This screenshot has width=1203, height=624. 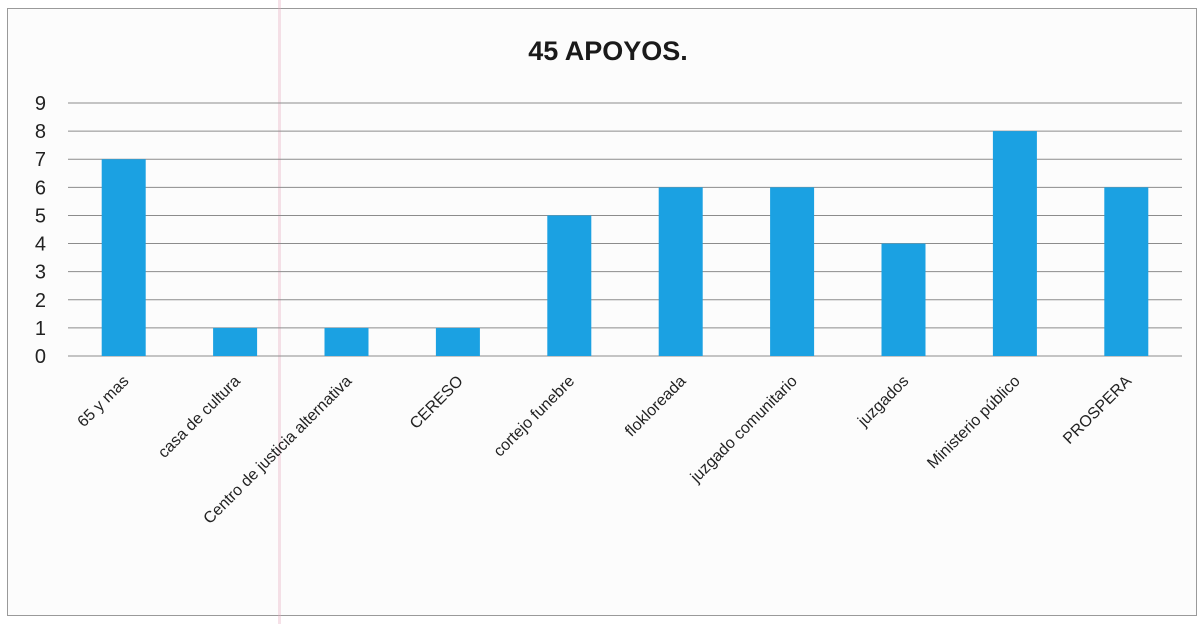 I want to click on x-tick-label: CERESO, so click(x=437, y=403).